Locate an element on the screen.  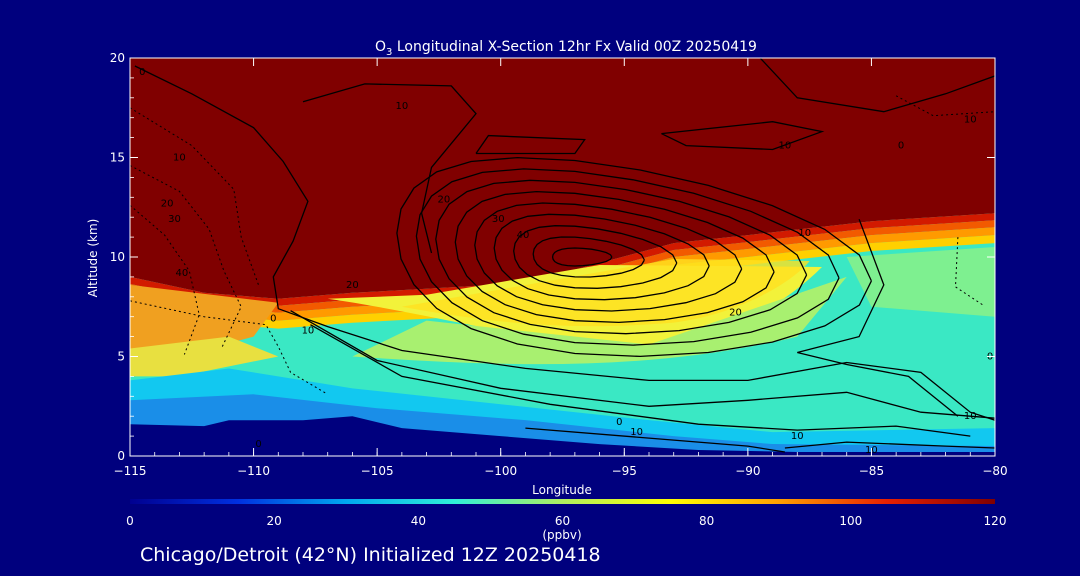
colorbar-tick-label: 80 is located at coordinates (706, 521).